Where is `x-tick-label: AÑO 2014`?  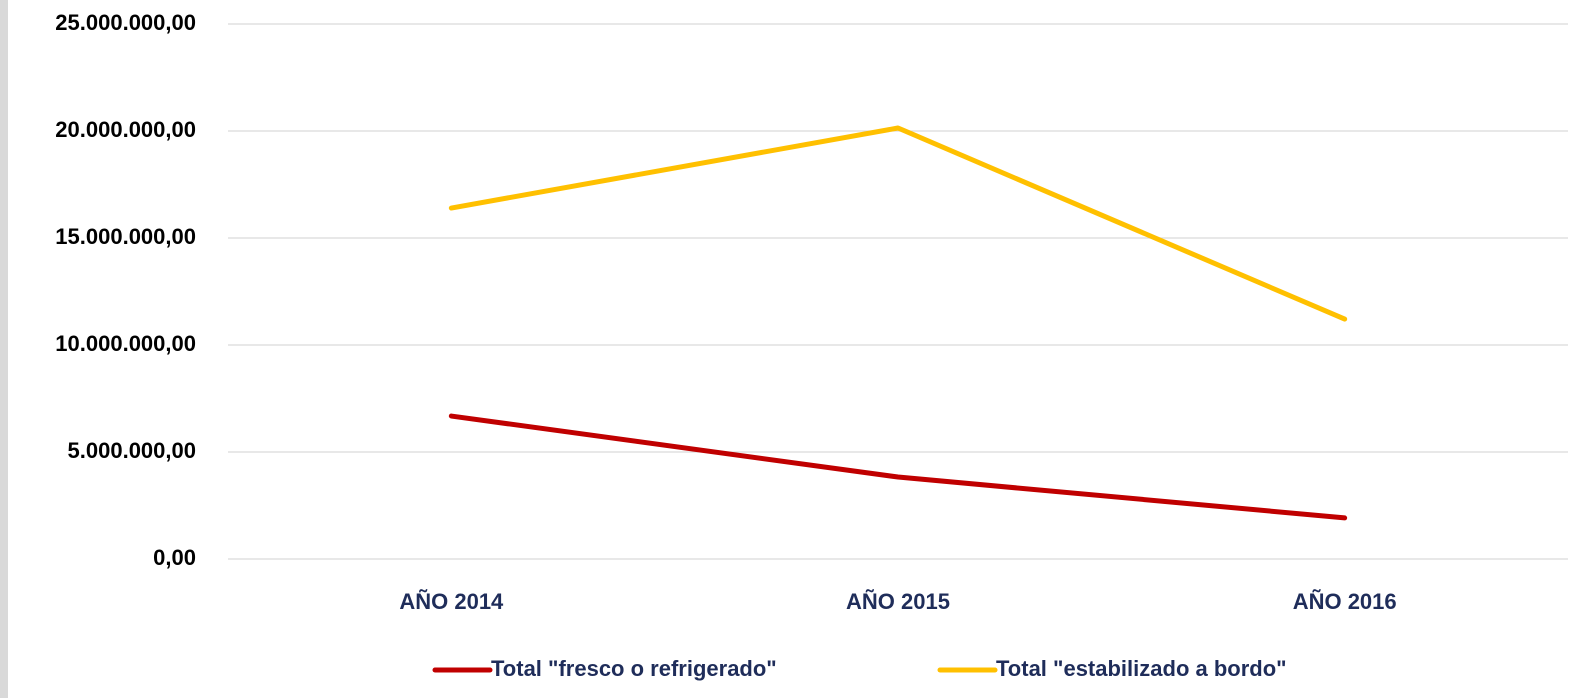 x-tick-label: AÑO 2014 is located at coordinates (451, 601).